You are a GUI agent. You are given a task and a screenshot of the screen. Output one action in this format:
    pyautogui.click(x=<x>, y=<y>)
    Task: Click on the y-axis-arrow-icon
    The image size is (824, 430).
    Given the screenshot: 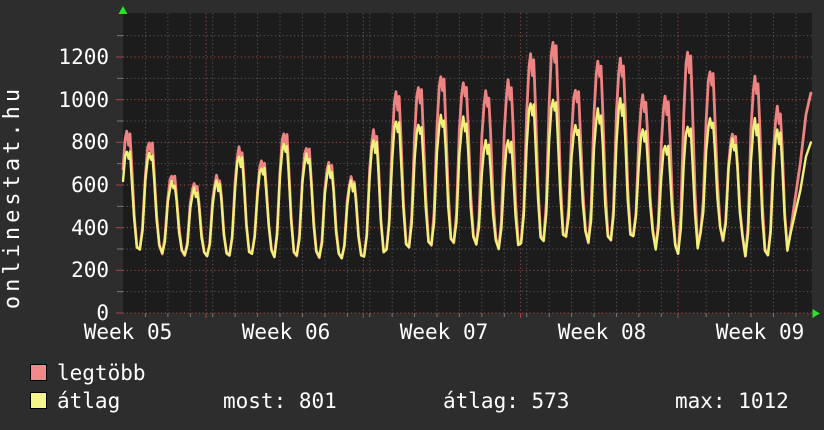 What is the action you would take?
    pyautogui.click(x=123, y=10)
    